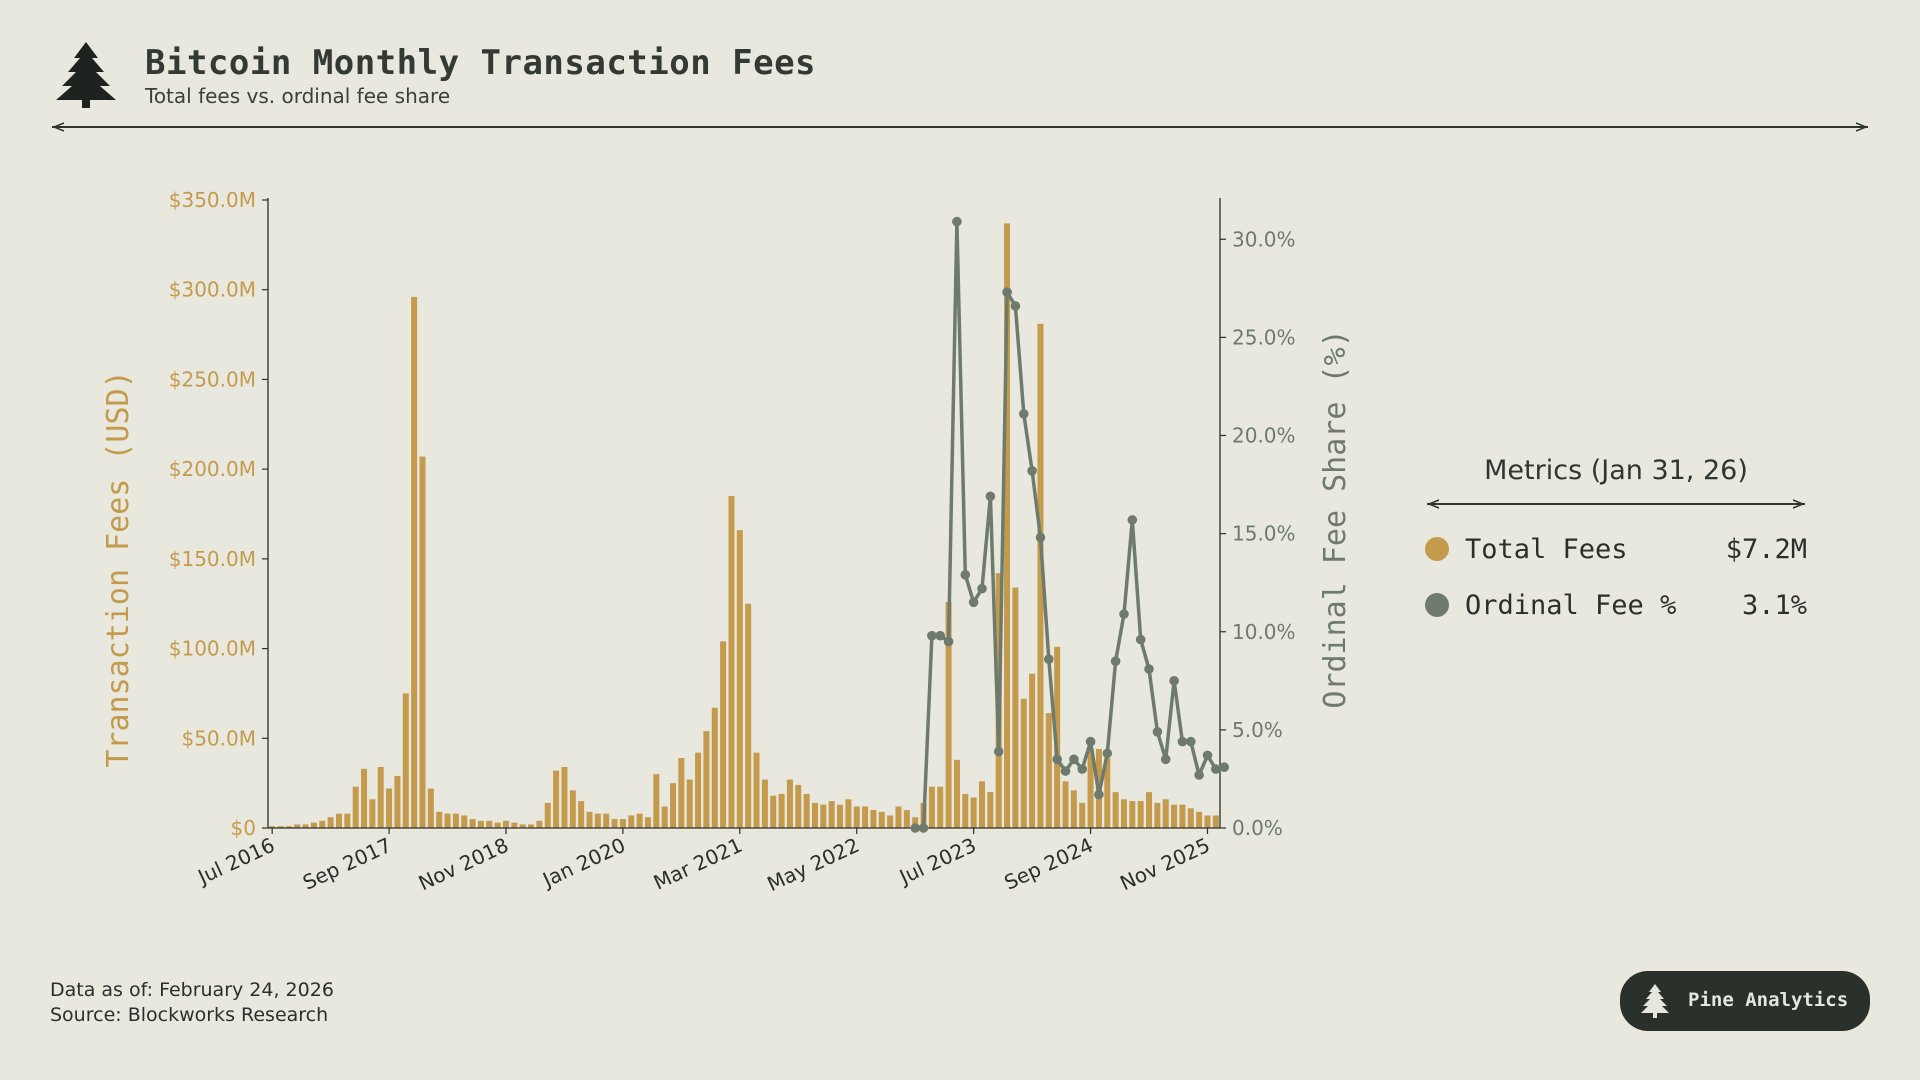 The width and height of the screenshot is (1920, 1080). Describe the element at coordinates (1264, 534) in the screenshot. I see `y-right-tick-label: 15.0%` at that location.